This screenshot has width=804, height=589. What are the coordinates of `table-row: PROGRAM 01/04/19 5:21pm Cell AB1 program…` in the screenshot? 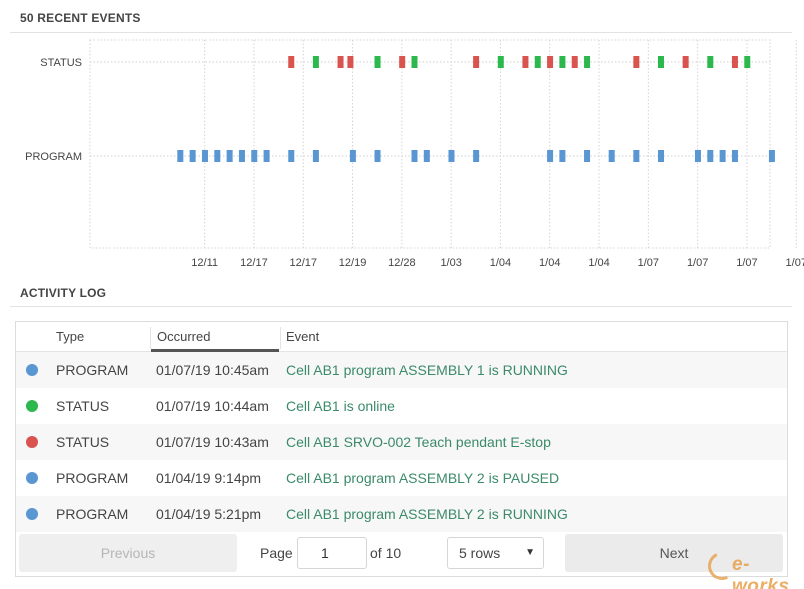 It's located at (401, 514).